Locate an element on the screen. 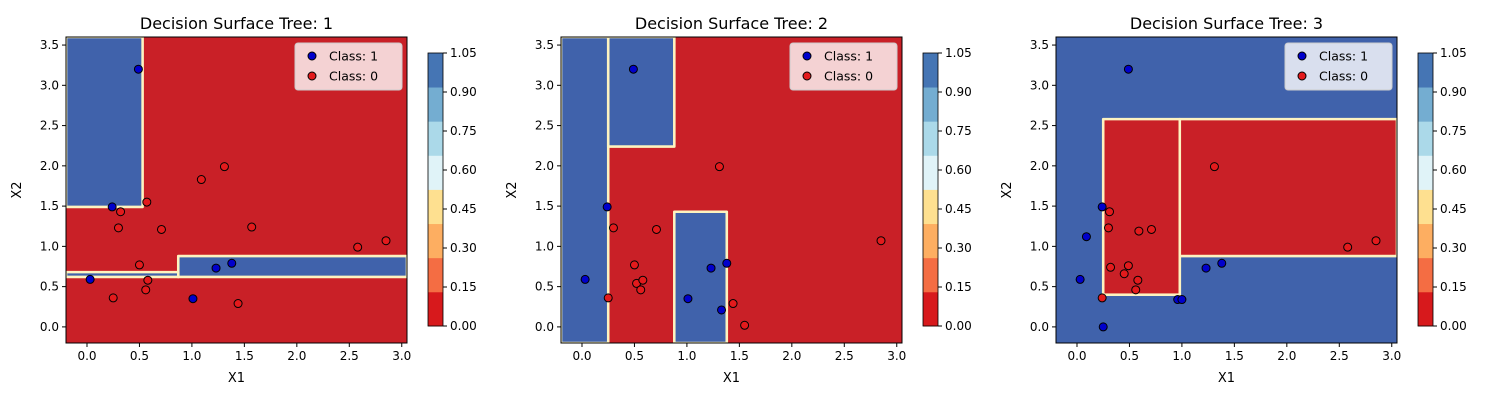 This screenshot has height=400, width=1500. colorbar-tick-label: 0.00 is located at coordinates (1453, 326).